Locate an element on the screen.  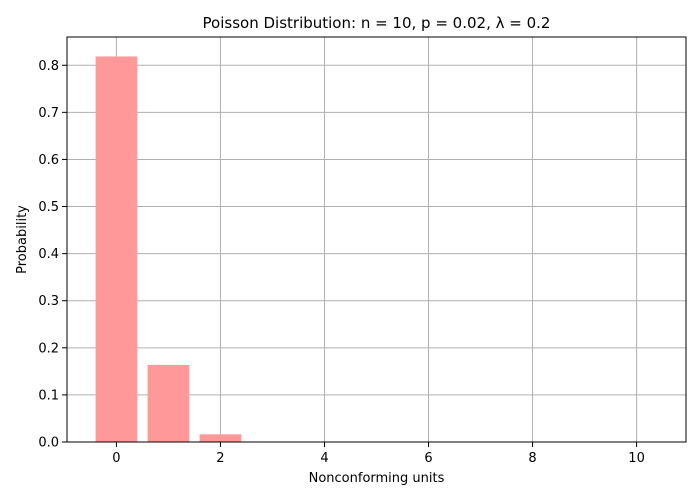
x-tick-label: 10 is located at coordinates (636, 458).